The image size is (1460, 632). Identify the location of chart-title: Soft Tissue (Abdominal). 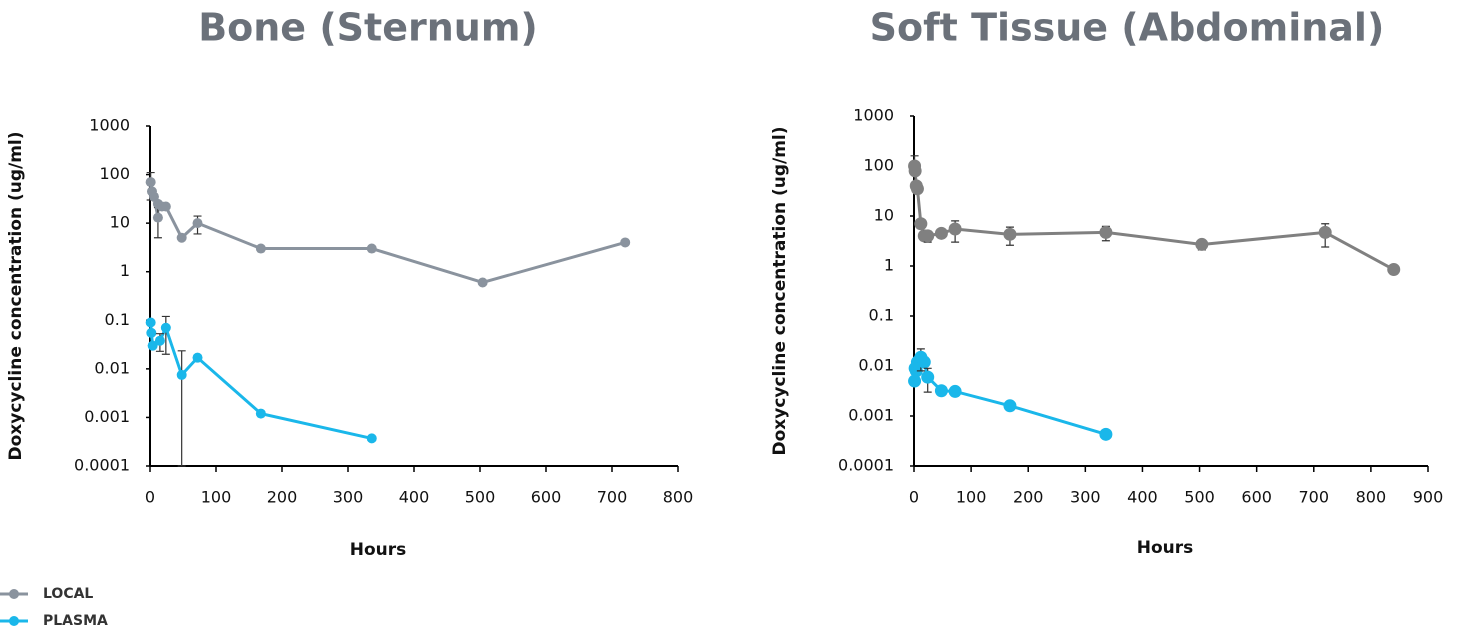
(1127, 28).